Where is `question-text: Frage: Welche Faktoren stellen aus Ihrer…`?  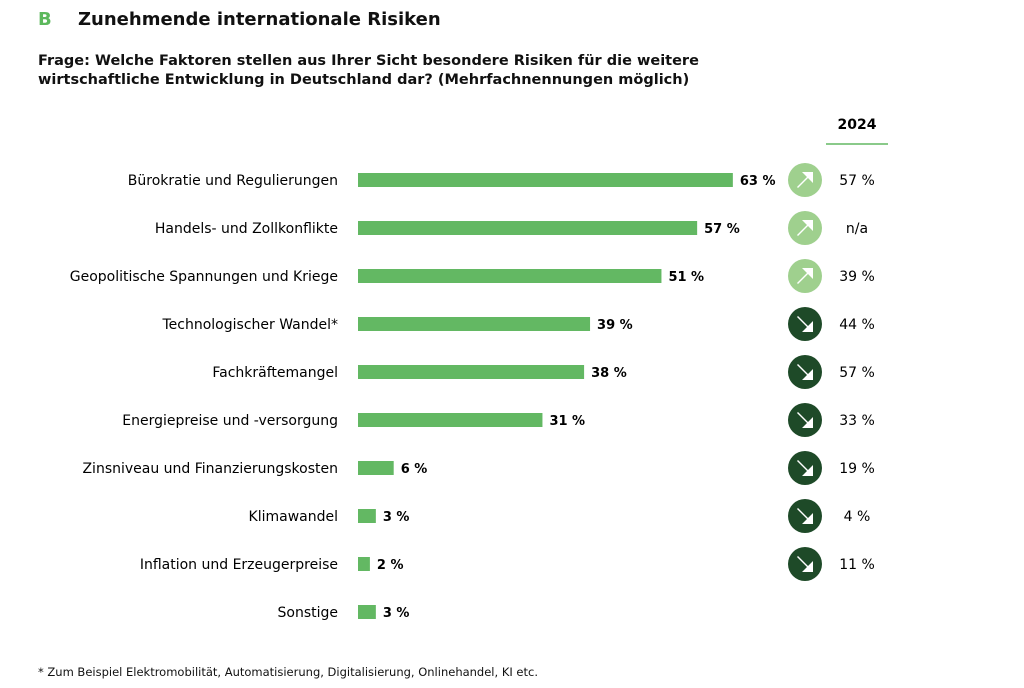 question-text: Frage: Welche Faktoren stellen aus Ihrer… is located at coordinates (368, 70).